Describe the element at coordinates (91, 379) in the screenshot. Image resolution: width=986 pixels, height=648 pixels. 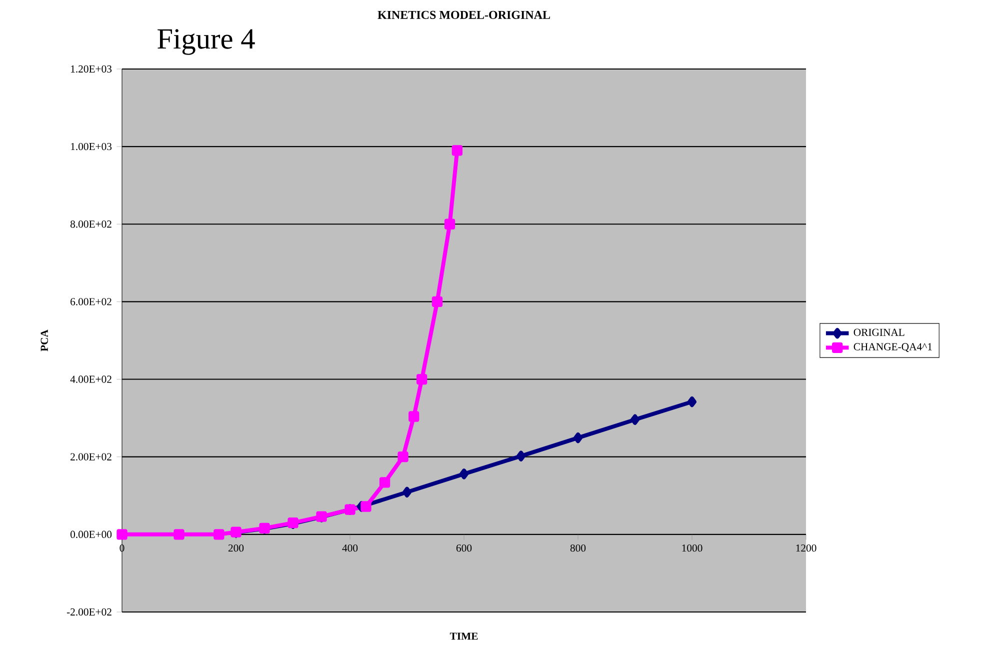
I see `y-tick-label: 4.00E+02` at that location.